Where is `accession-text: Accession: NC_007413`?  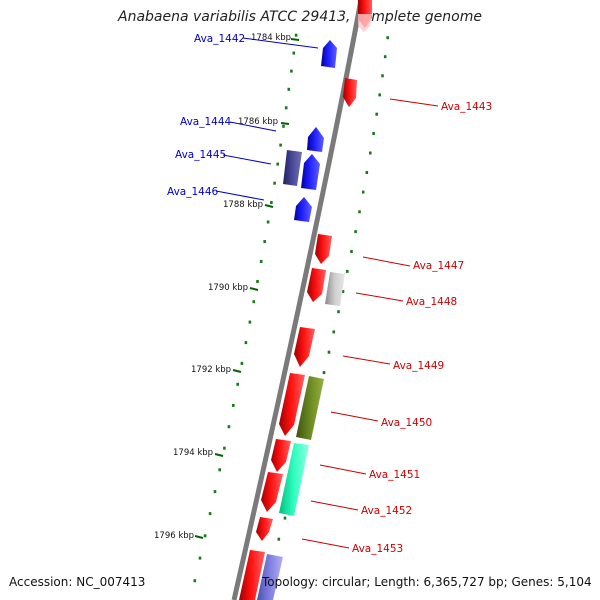 accession-text: Accession: NC_007413 is located at coordinates (77, 582).